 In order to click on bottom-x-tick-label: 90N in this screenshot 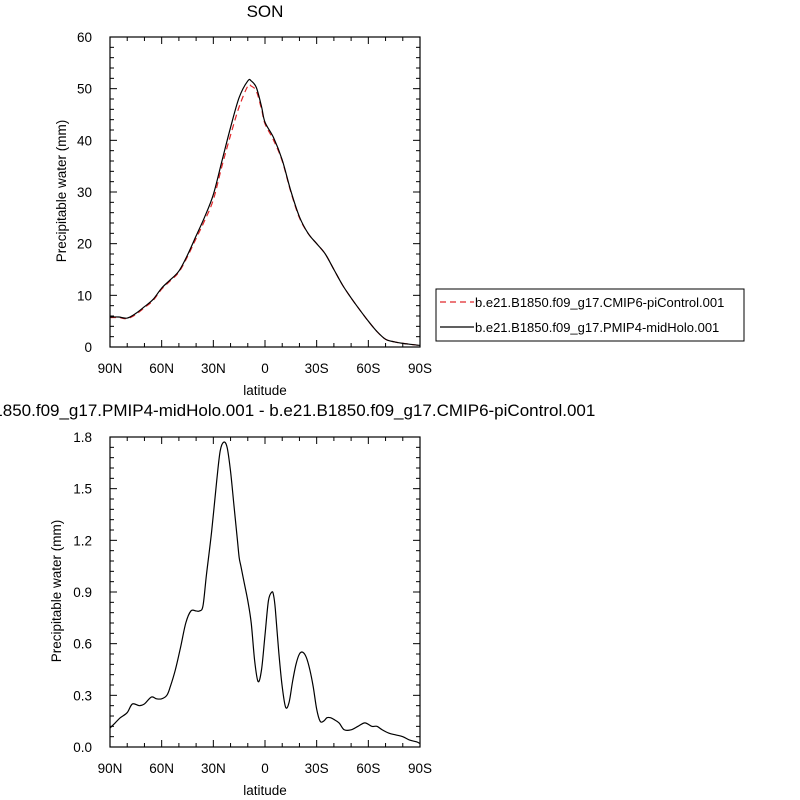, I will do `click(110, 768)`.